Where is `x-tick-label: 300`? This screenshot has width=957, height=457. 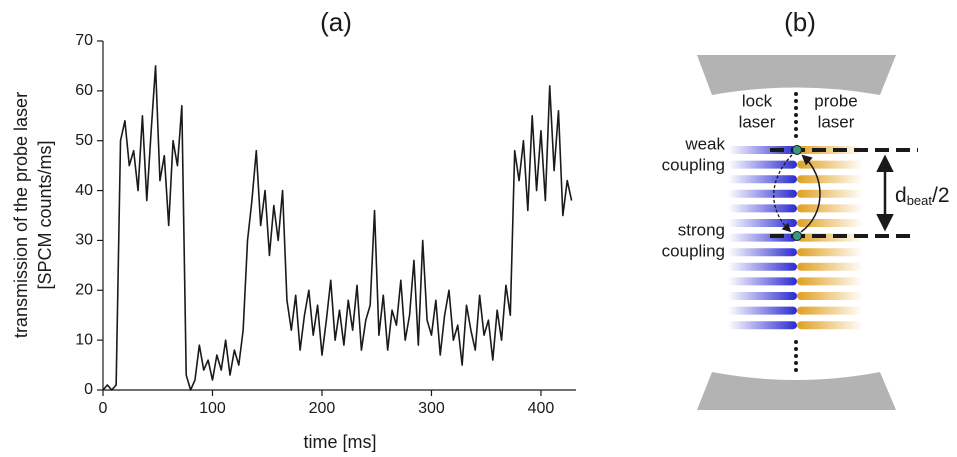 x-tick-label: 300 is located at coordinates (431, 408).